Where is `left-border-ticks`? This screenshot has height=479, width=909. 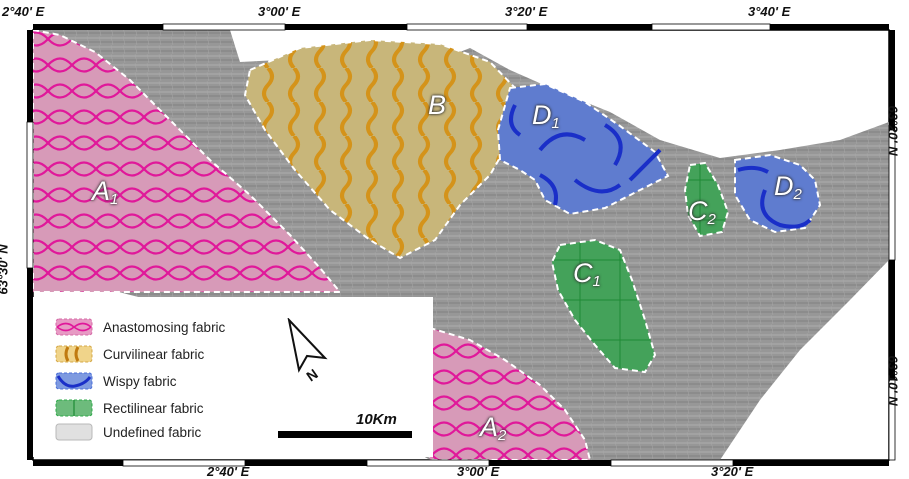 left-border-ticks is located at coordinates (30, 245).